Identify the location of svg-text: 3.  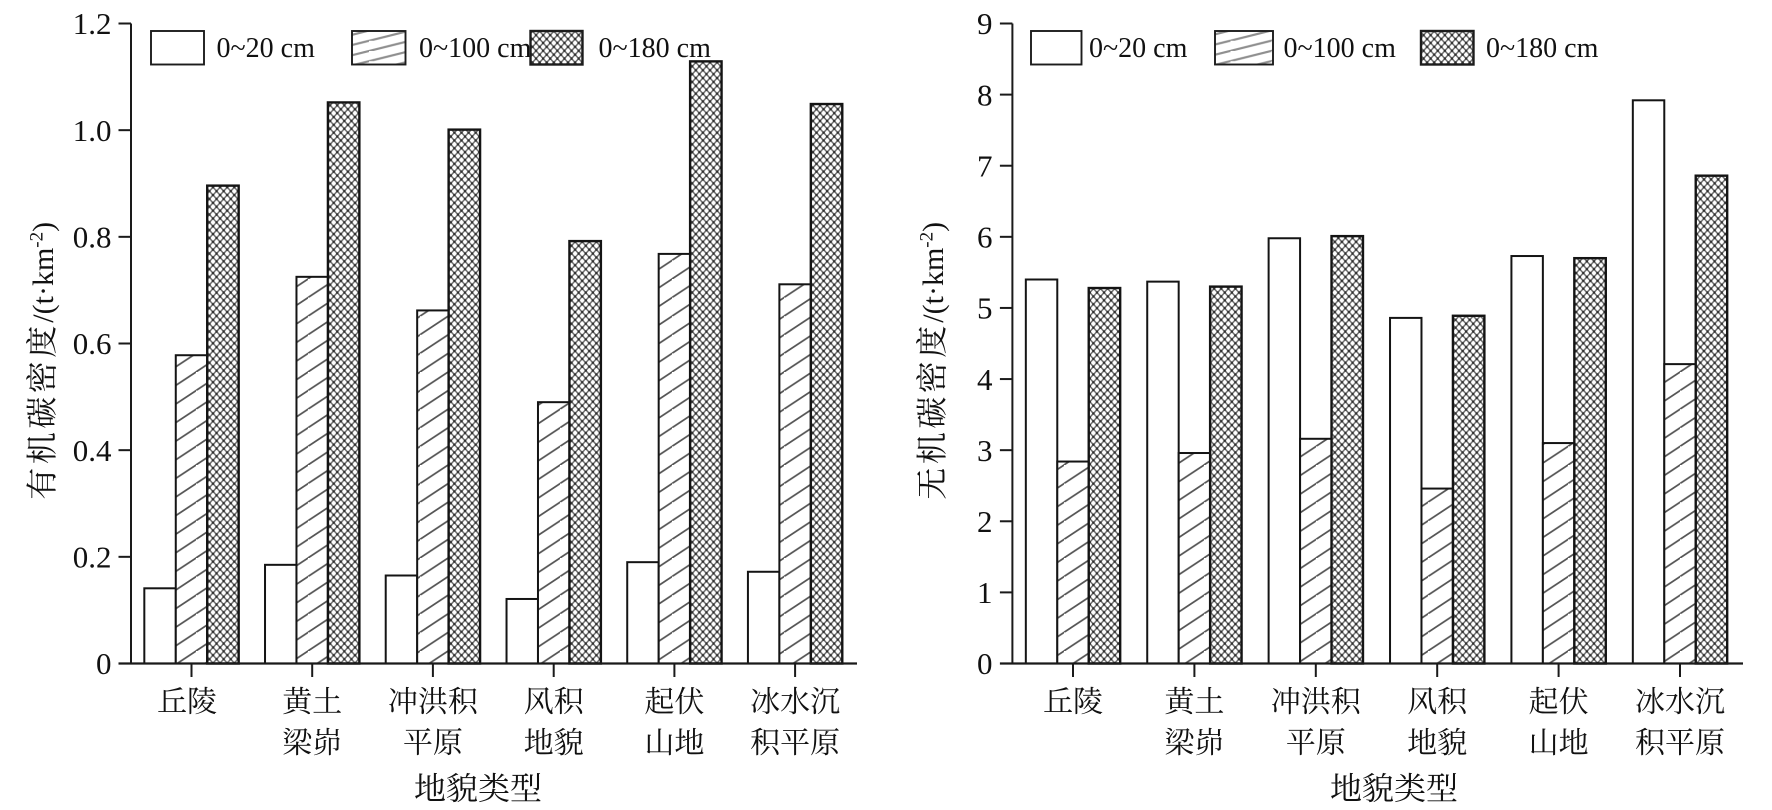
(985, 450).